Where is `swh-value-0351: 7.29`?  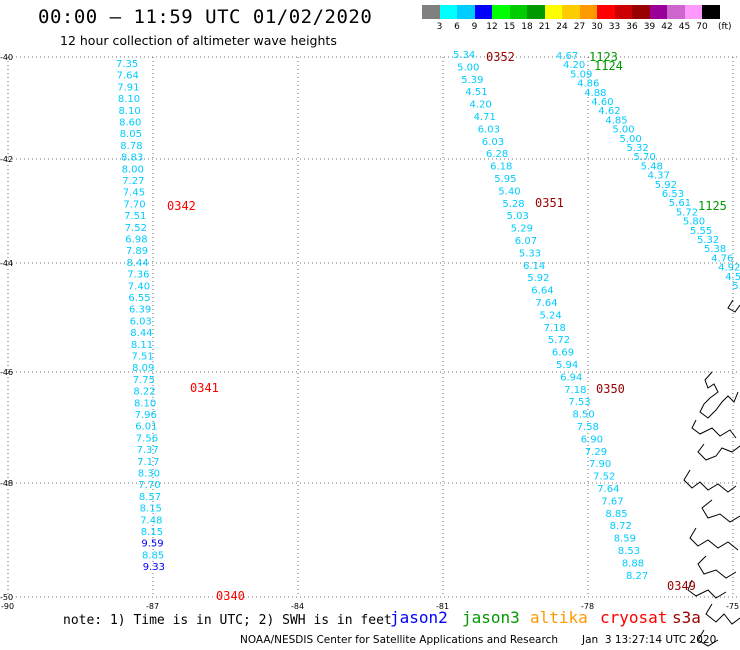
swh-value-0351: 7.29 is located at coordinates (596, 452).